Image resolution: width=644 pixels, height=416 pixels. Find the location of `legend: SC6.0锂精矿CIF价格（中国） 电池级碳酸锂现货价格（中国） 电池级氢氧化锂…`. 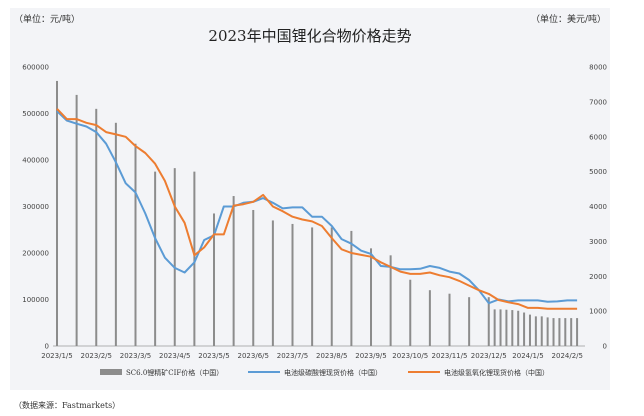

legend: SC6.0锂精矿CIF价格（中国） 电池级碳酸锂现货价格（中国） 电池级氢氧化锂… is located at coordinates (324, 372).